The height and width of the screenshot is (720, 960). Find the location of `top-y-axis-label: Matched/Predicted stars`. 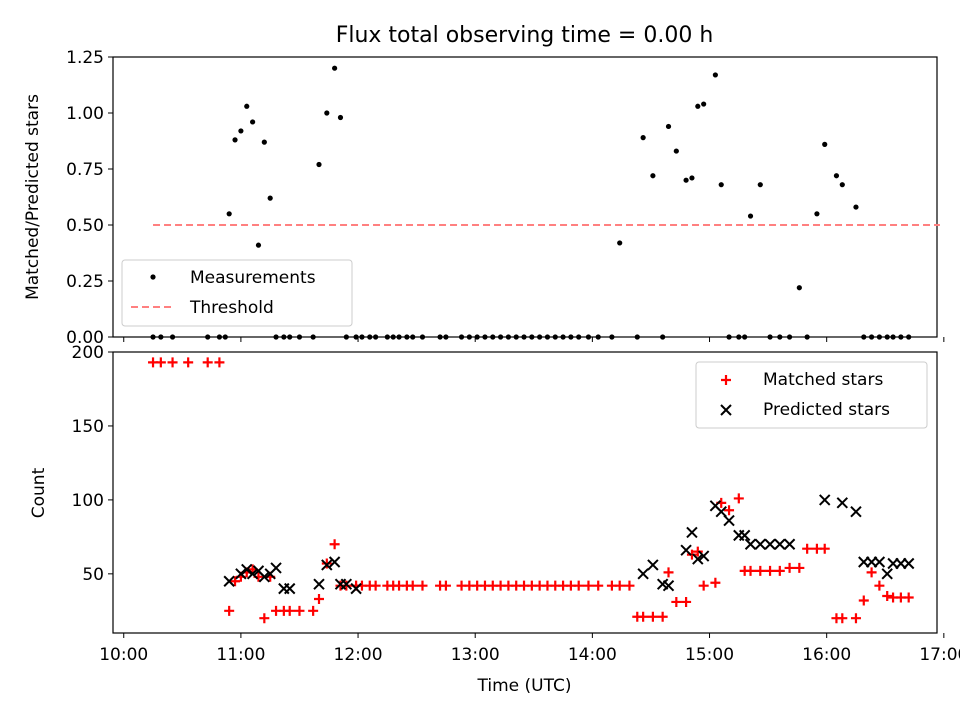

top-y-axis-label: Matched/Predicted stars is located at coordinates (33, 197).